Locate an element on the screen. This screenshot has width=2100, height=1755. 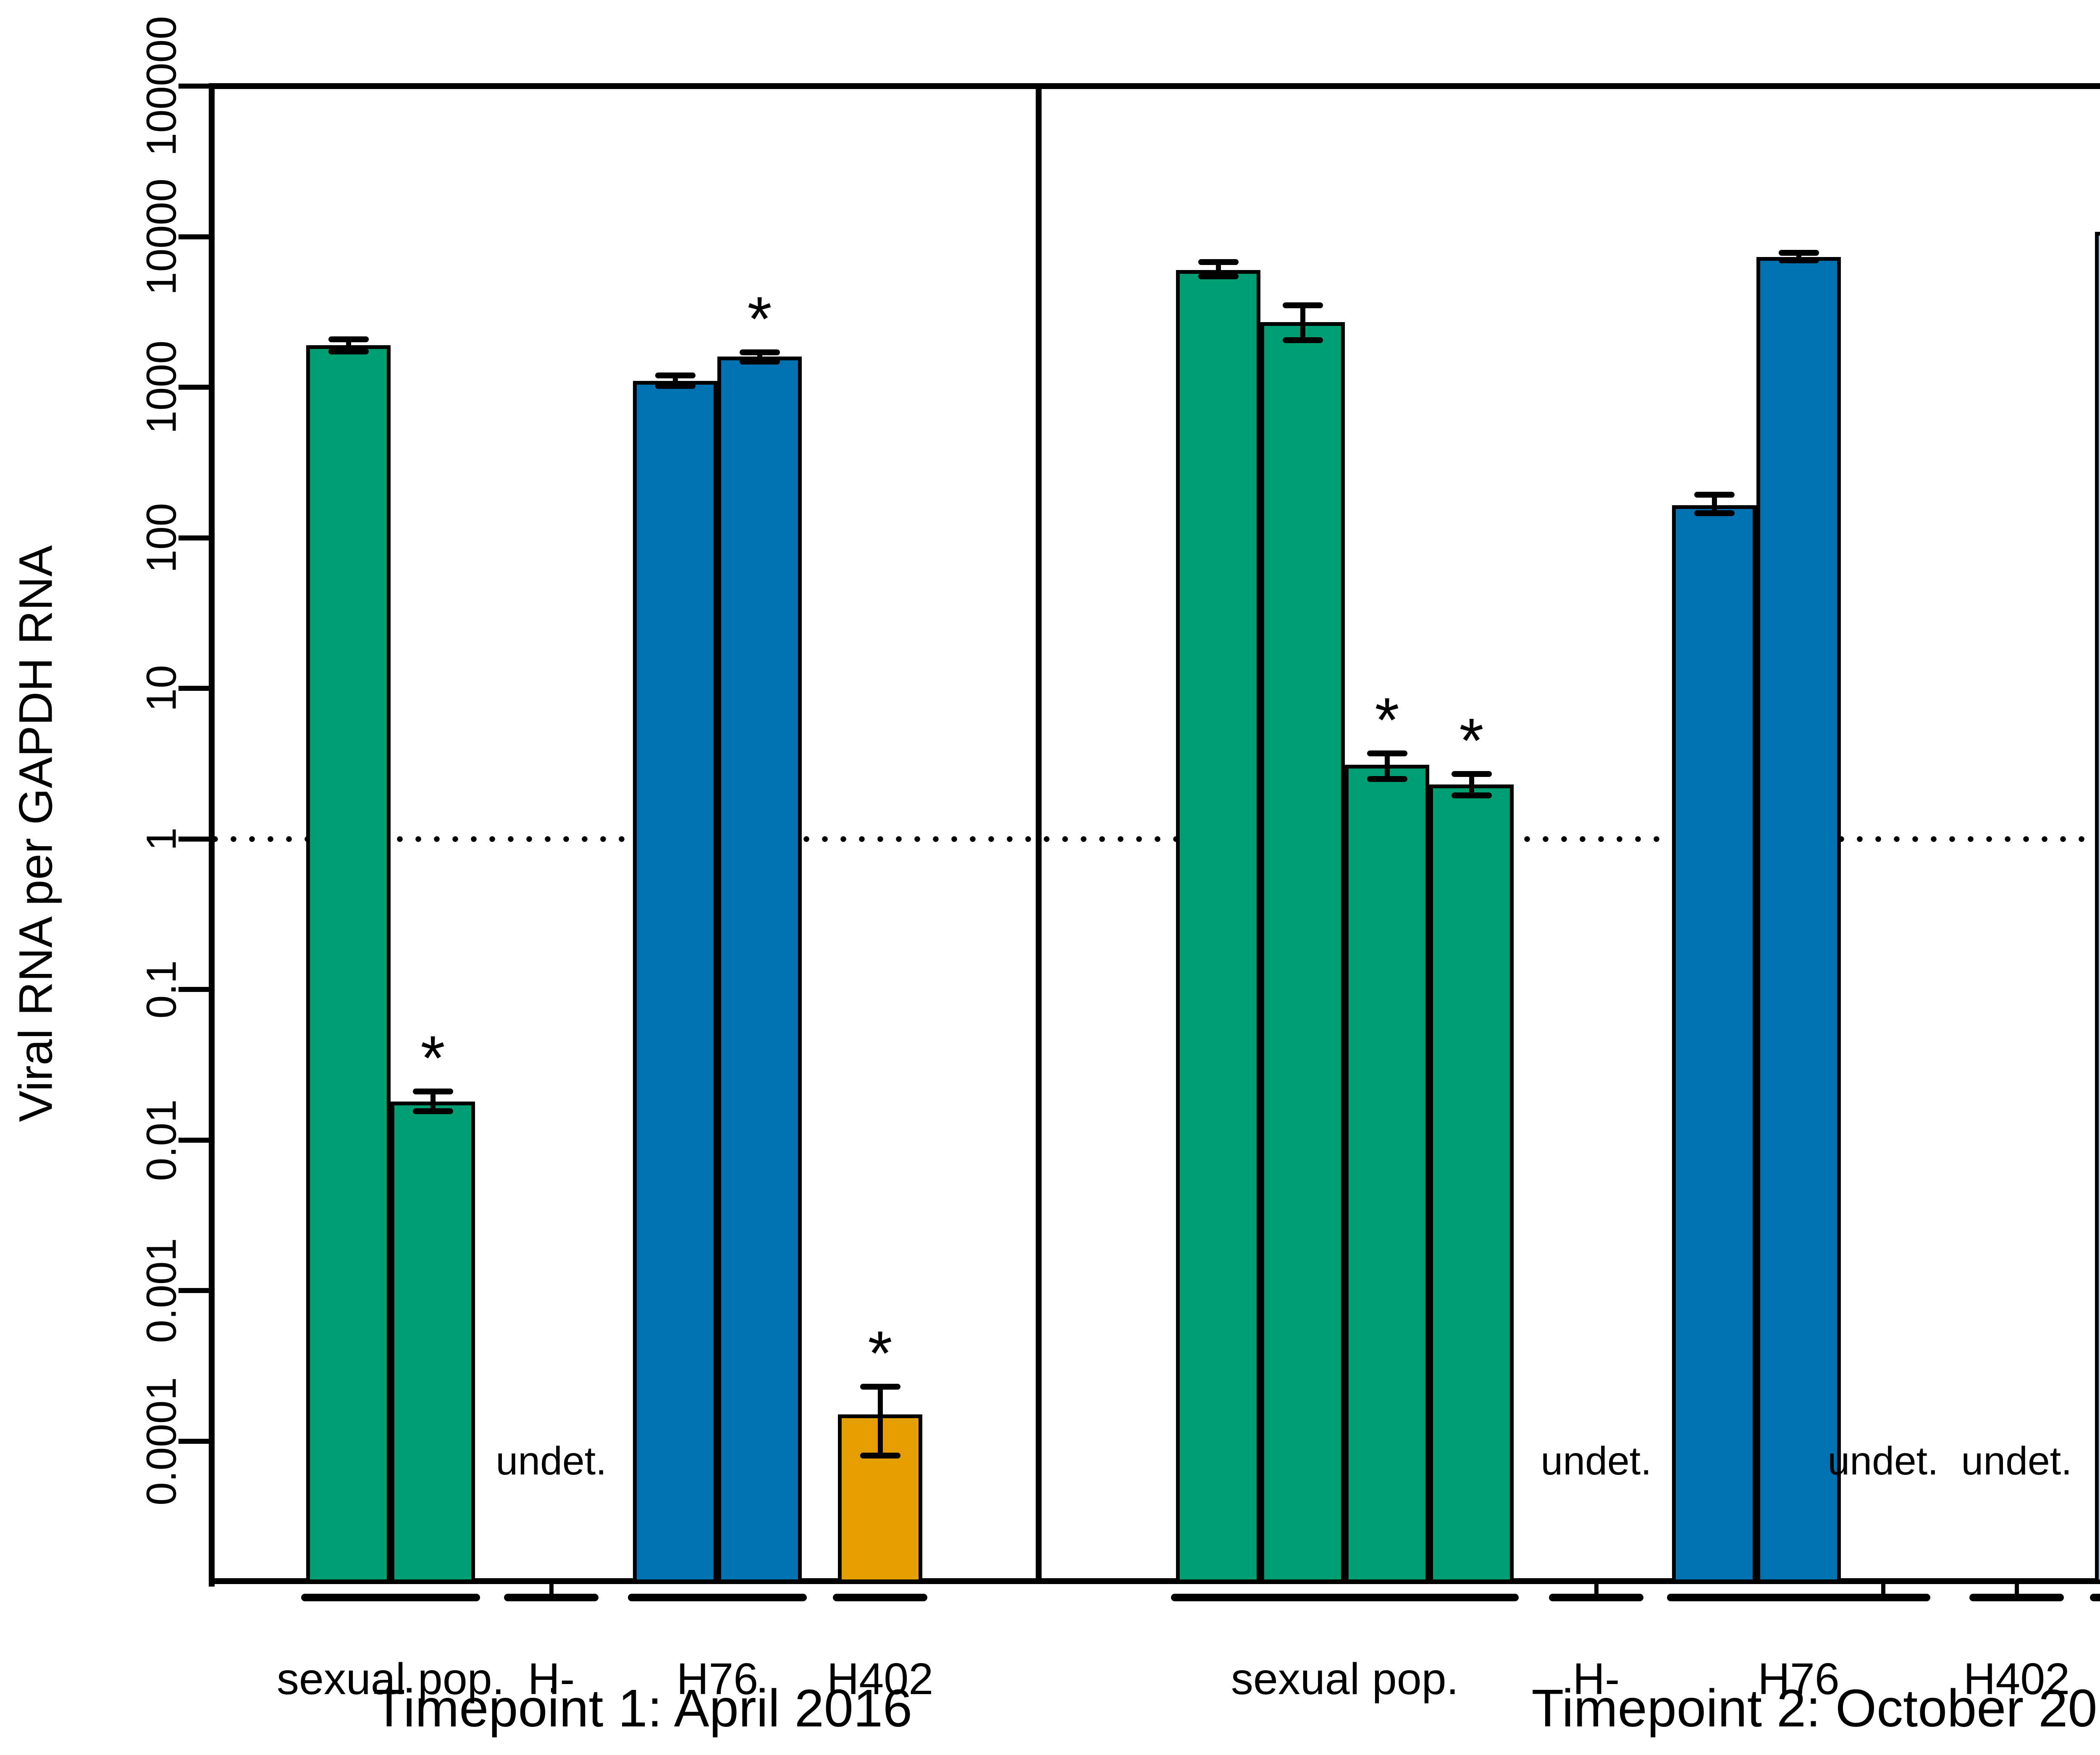
y-tick-label: 0.1 is located at coordinates (161, 989).